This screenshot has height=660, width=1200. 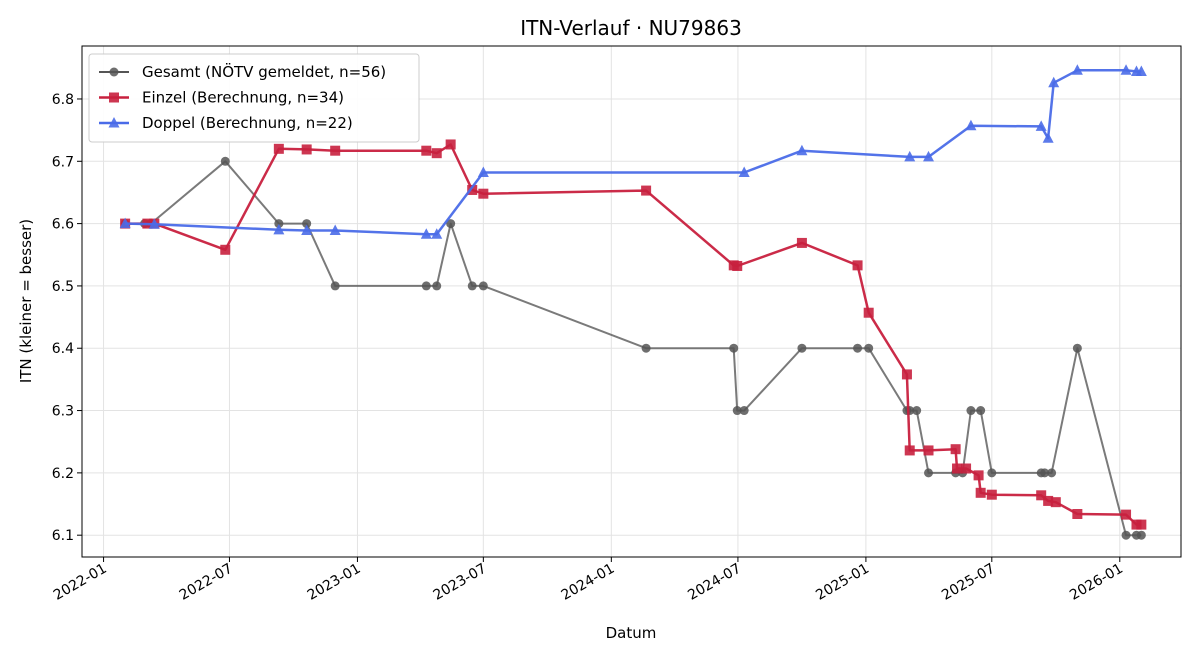 What do you see at coordinates (67, 318) in the screenshot?
I see `y-axis: 6.1 6.2 6.3 6.4 6.5 6.6 6.7 6.8` at bounding box center [67, 318].